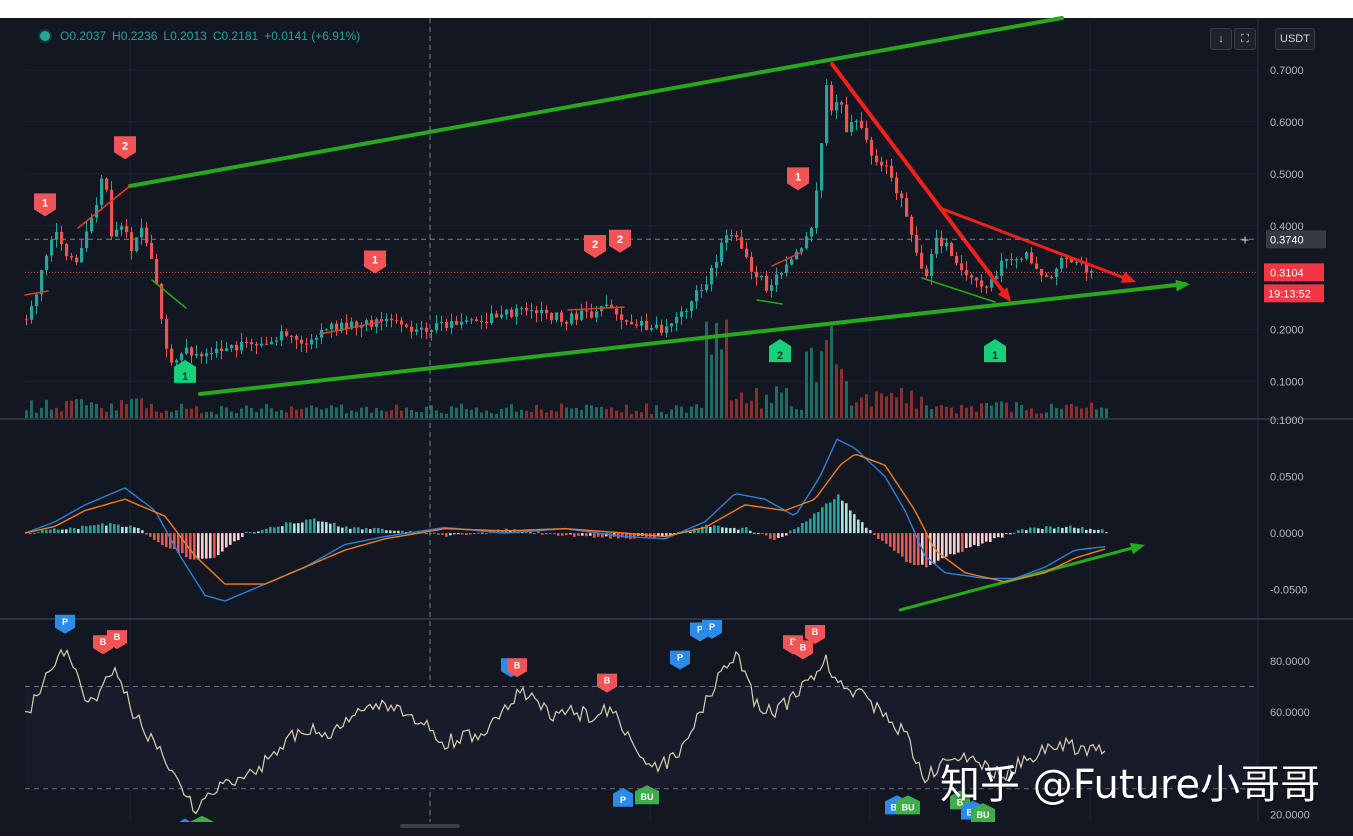  Describe the element at coordinates (1128, 277) in the screenshot. I see `wedge-arrow` at that location.